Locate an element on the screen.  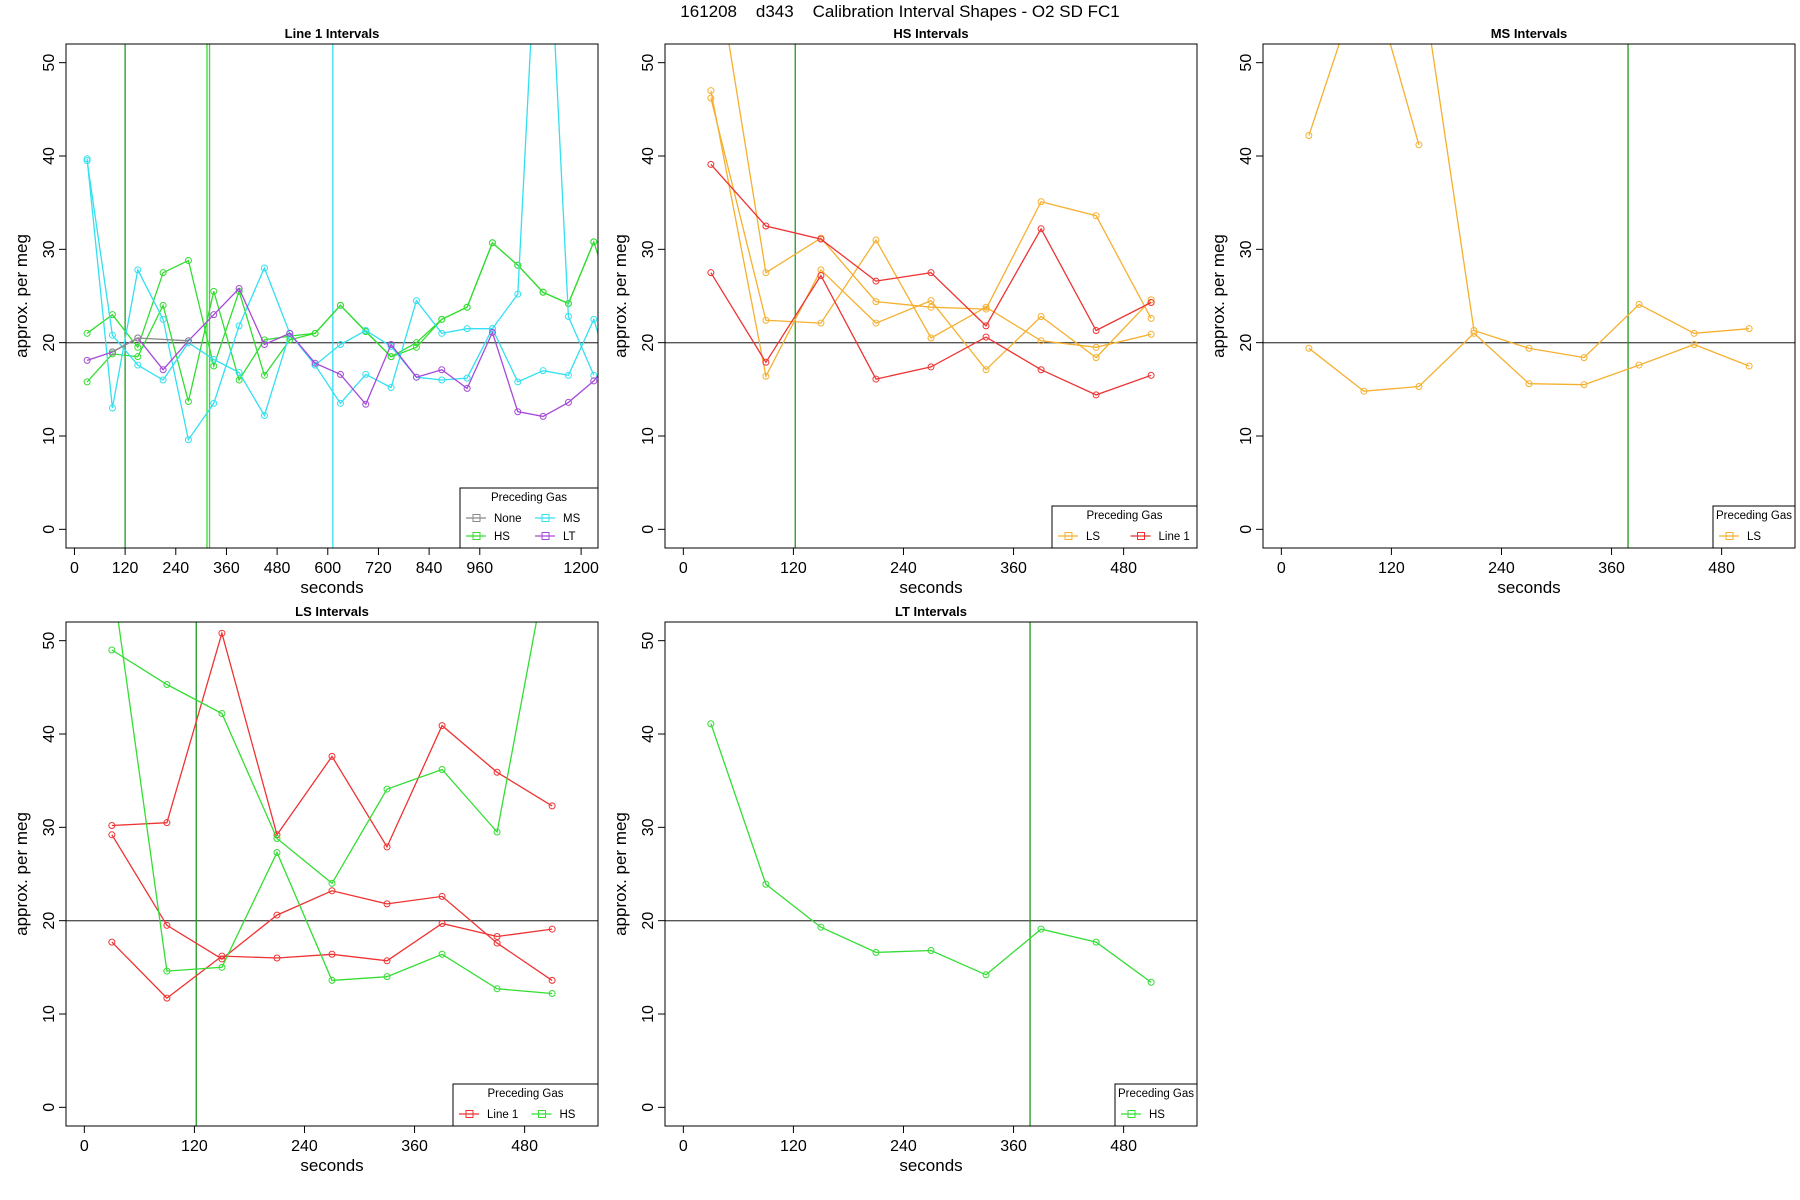
legend-label: HS is located at coordinates (568, 1115).